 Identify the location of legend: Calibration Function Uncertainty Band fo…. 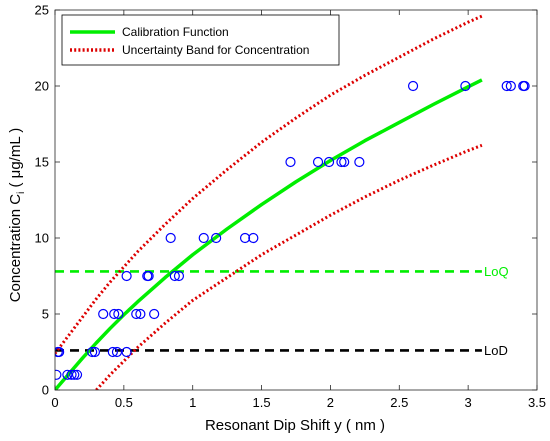
(200, 40).